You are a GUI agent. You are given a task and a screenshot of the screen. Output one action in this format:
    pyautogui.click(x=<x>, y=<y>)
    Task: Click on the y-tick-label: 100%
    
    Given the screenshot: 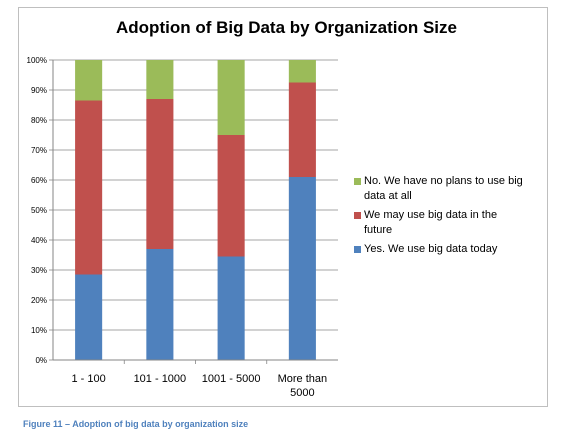 What is the action you would take?
    pyautogui.click(x=37, y=60)
    